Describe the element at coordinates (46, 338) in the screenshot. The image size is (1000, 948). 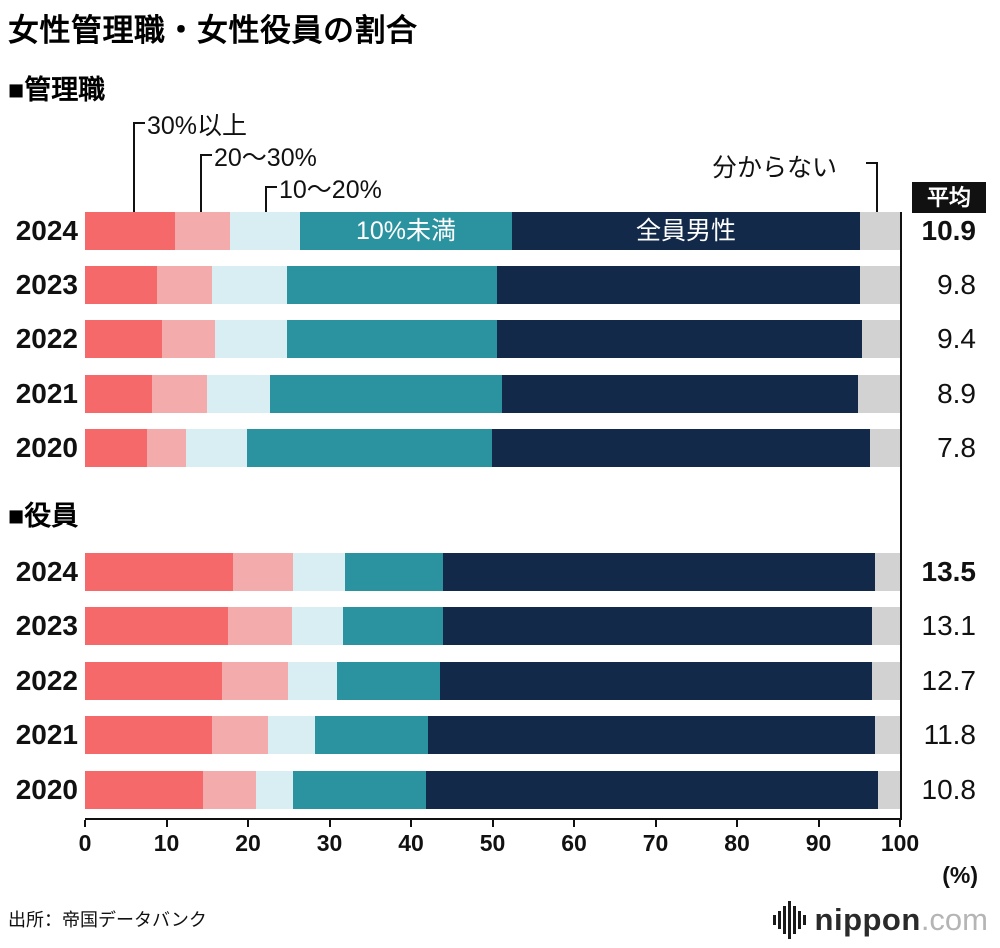
I see `year-label: 2022` at that location.